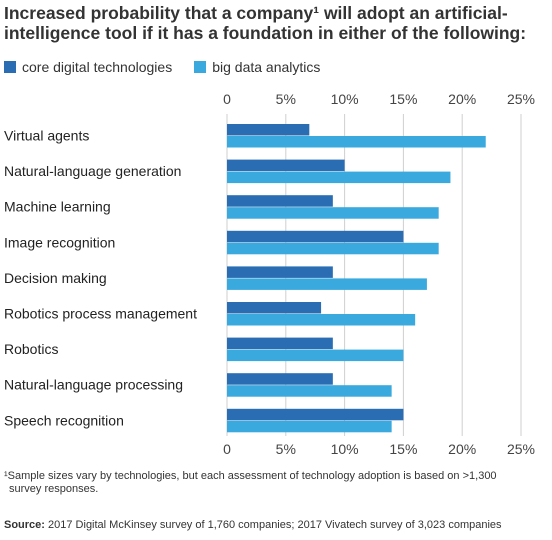 The image size is (552, 540). Describe the element at coordinates (521, 99) in the screenshot. I see `x-tick-top-5: 25%` at that location.